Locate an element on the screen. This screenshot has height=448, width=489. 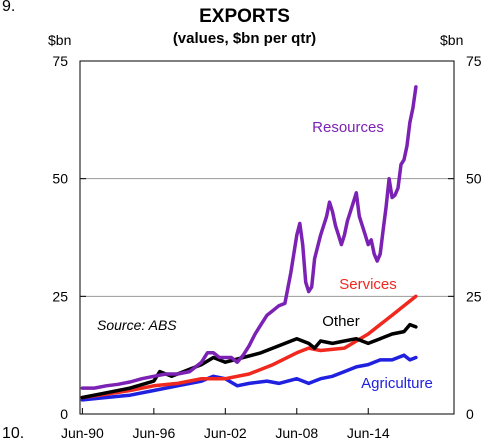
x-tick-label: Jun-90 is located at coordinates (82, 433).